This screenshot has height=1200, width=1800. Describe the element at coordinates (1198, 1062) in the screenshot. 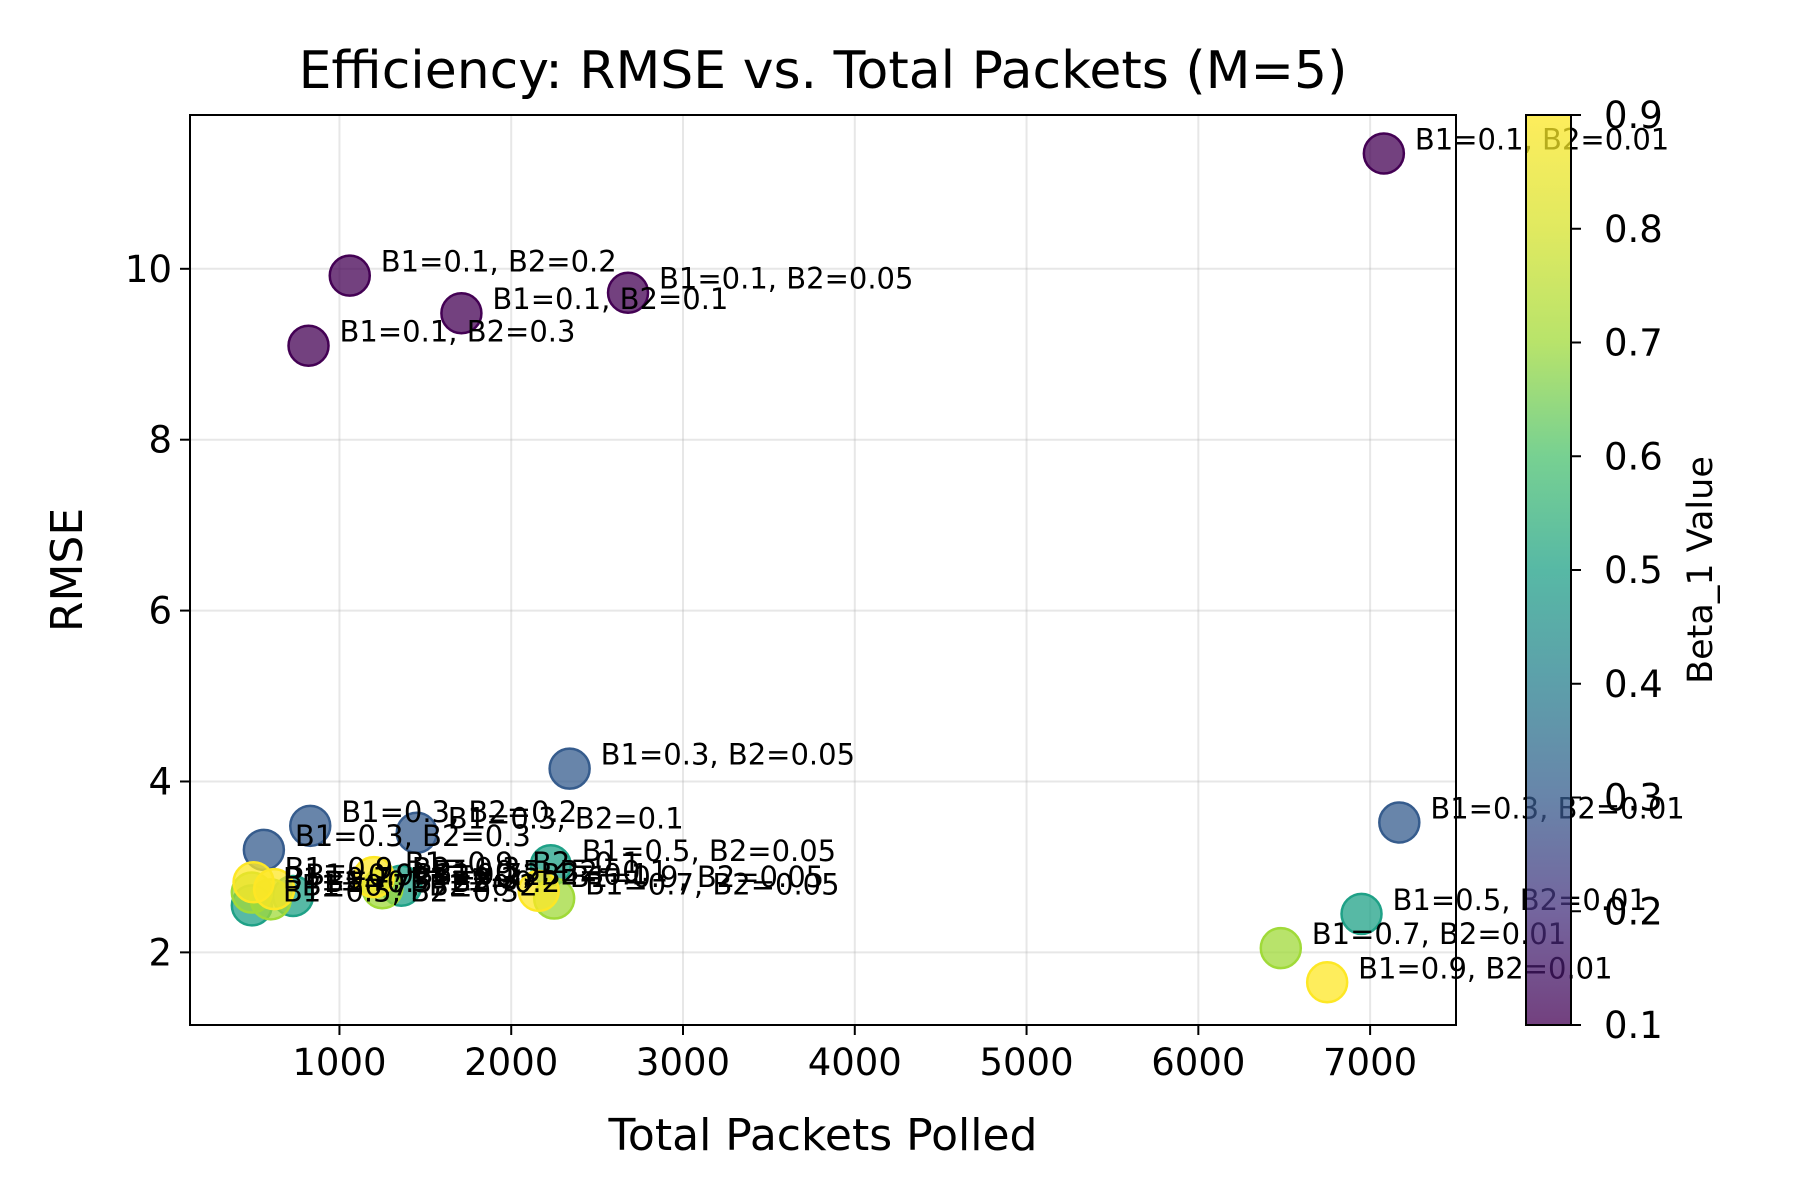

I see `x-tick-label: 6000` at that location.